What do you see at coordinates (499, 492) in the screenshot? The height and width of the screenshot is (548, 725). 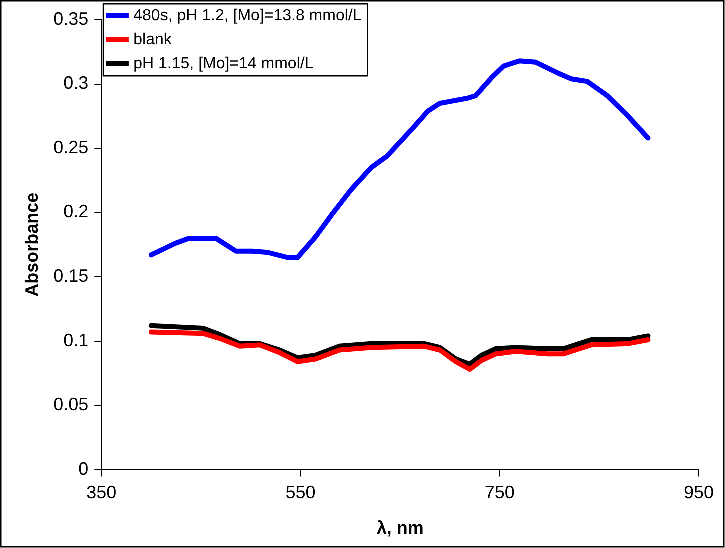 I see `x-tick-label: 750` at bounding box center [499, 492].